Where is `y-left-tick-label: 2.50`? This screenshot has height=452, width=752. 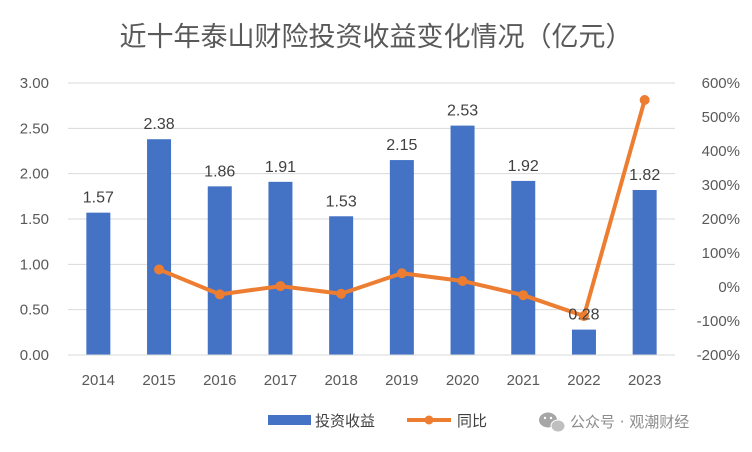
y-left-tick-label: 2.50 is located at coordinates (34, 128).